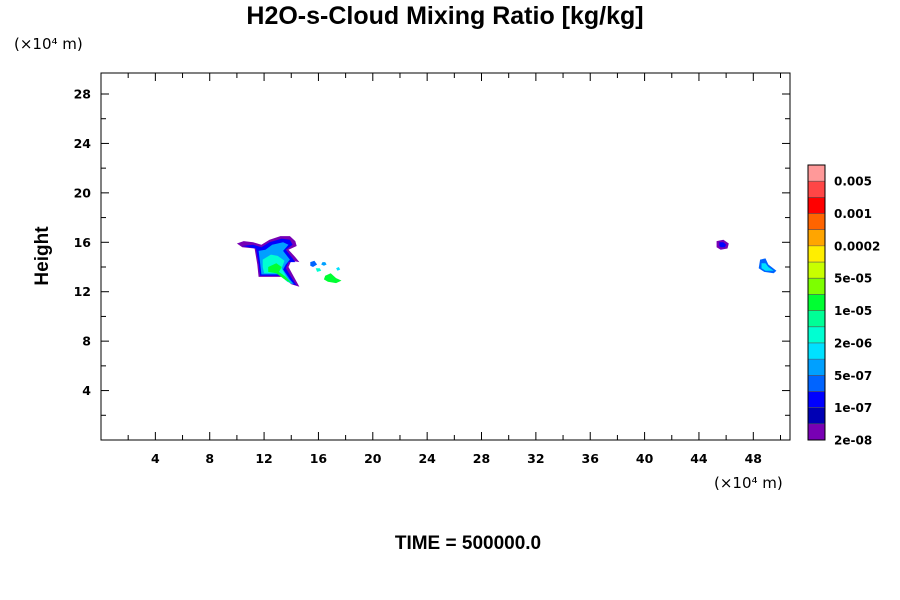 Image resolution: width=900 pixels, height=600 pixels. I want to click on colorbar-label: 5e-05, so click(853, 279).